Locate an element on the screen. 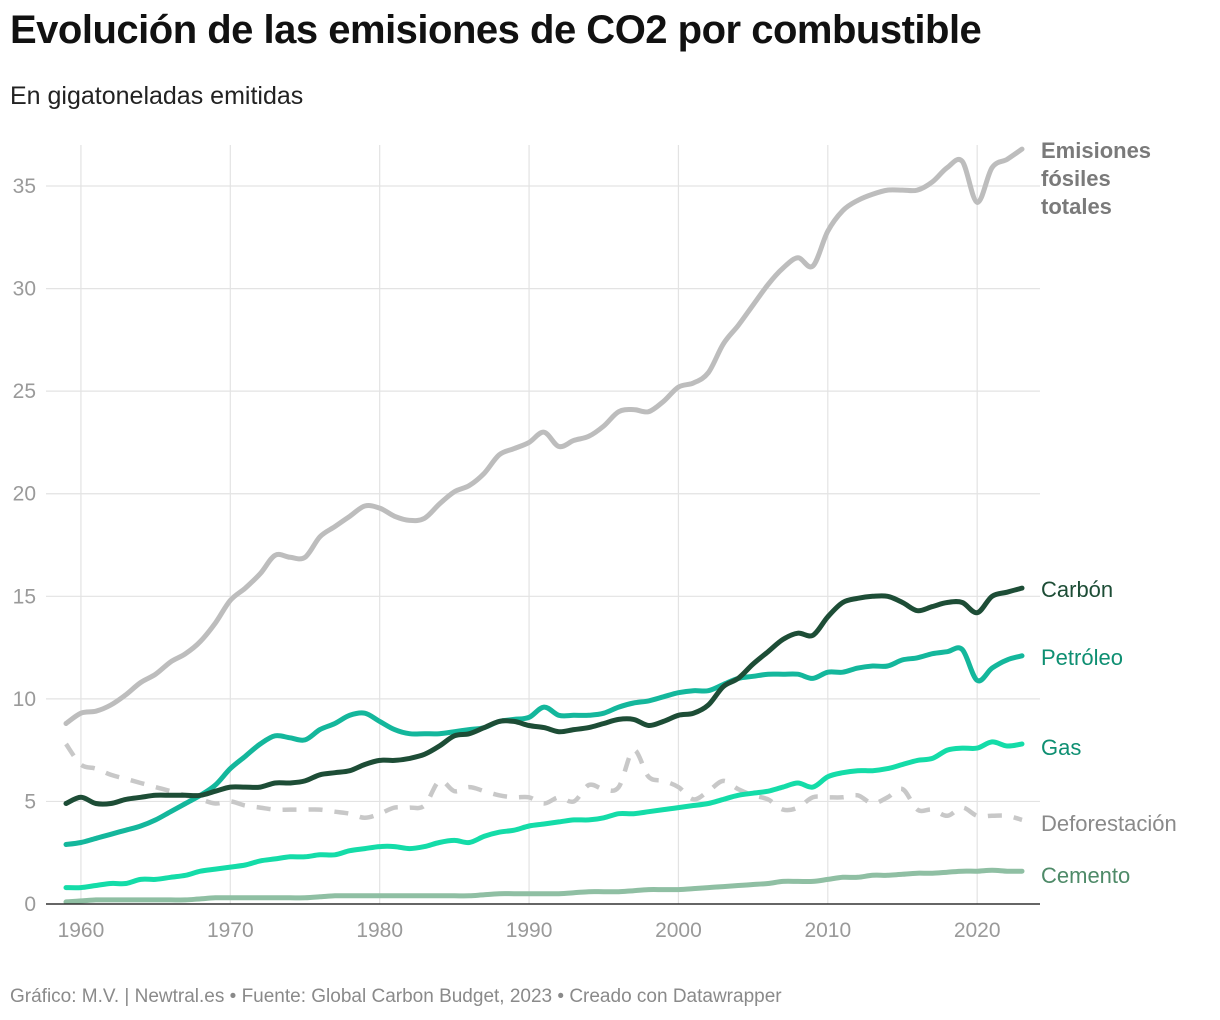 Image resolution: width=1220 pixels, height=1020 pixels. y-tick-label: 30 is located at coordinates (24, 289).